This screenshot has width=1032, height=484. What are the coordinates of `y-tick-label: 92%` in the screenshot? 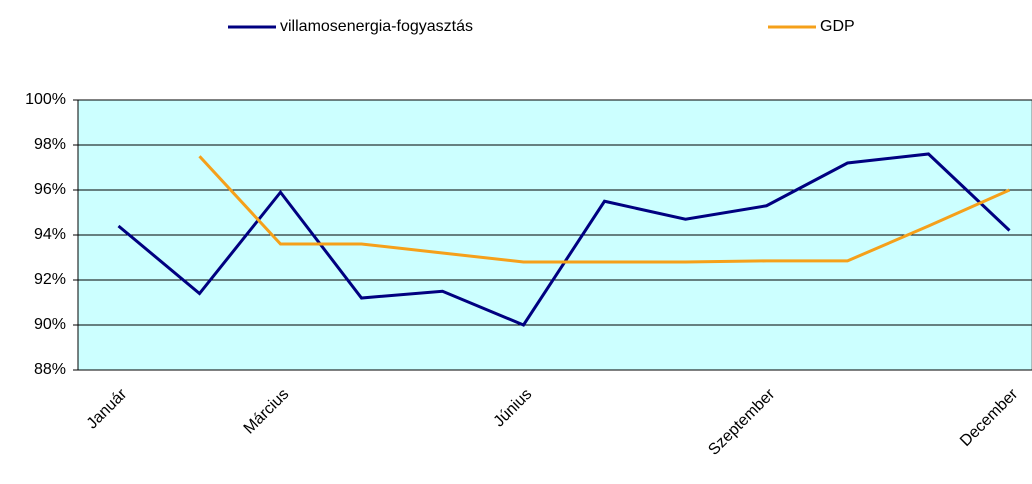 It's located at (50, 279).